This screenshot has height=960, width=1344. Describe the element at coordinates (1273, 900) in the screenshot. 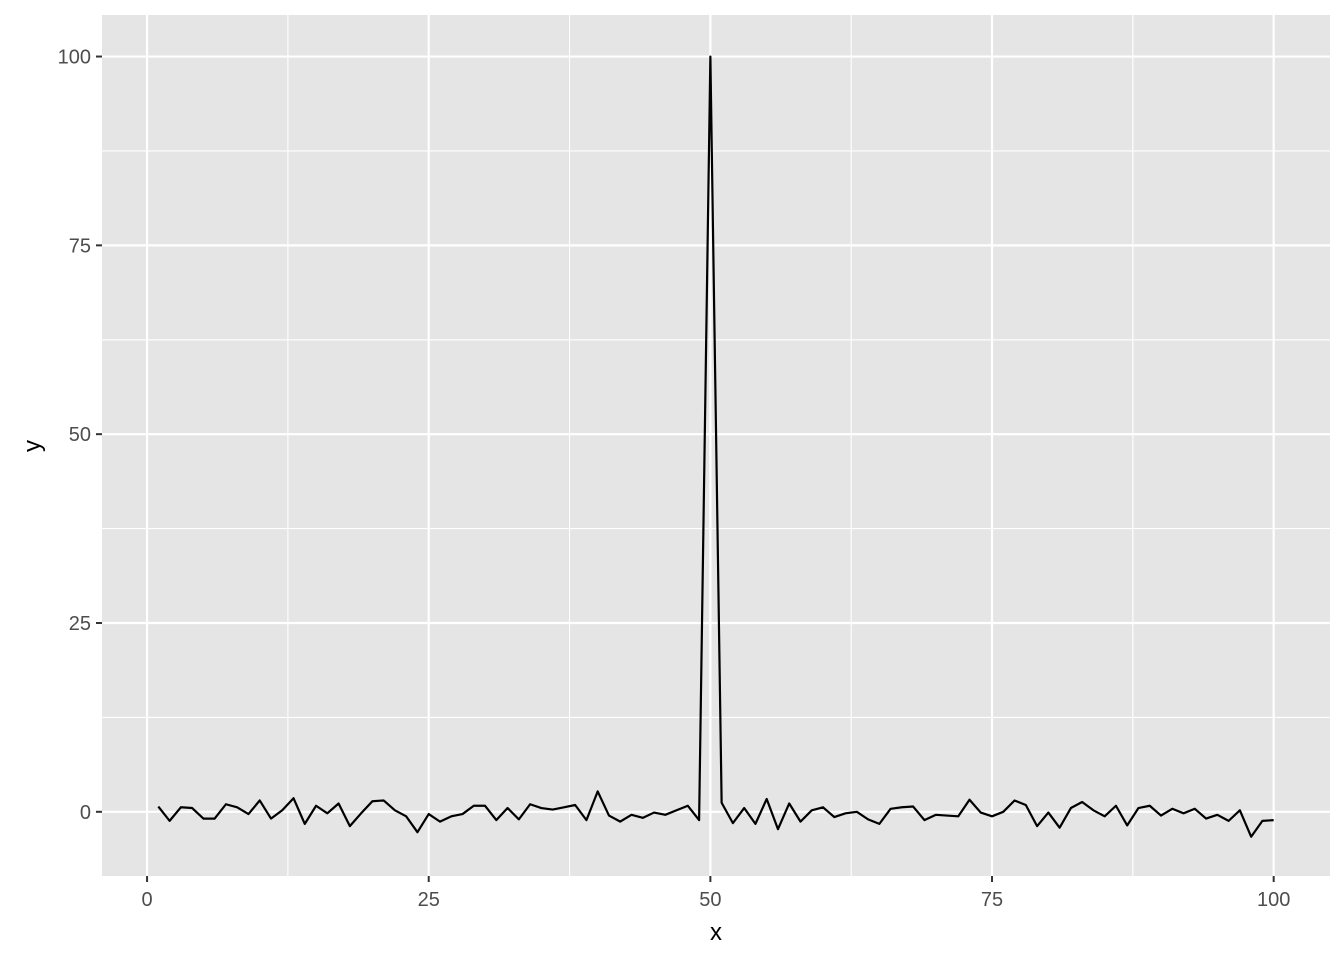

I see `x-tick-label: 100` at that location.